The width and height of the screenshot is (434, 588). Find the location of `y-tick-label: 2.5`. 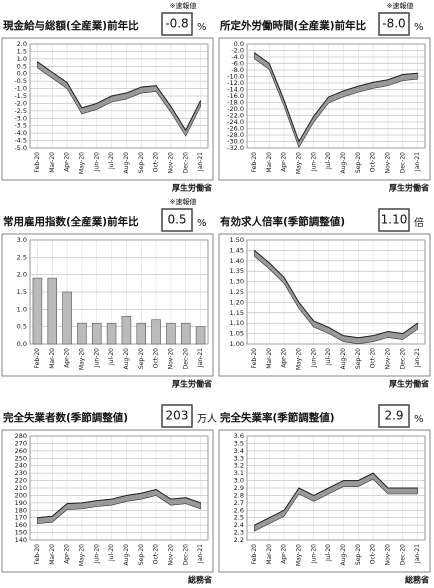

y-tick-label: 2.5 is located at coordinates (239, 518).